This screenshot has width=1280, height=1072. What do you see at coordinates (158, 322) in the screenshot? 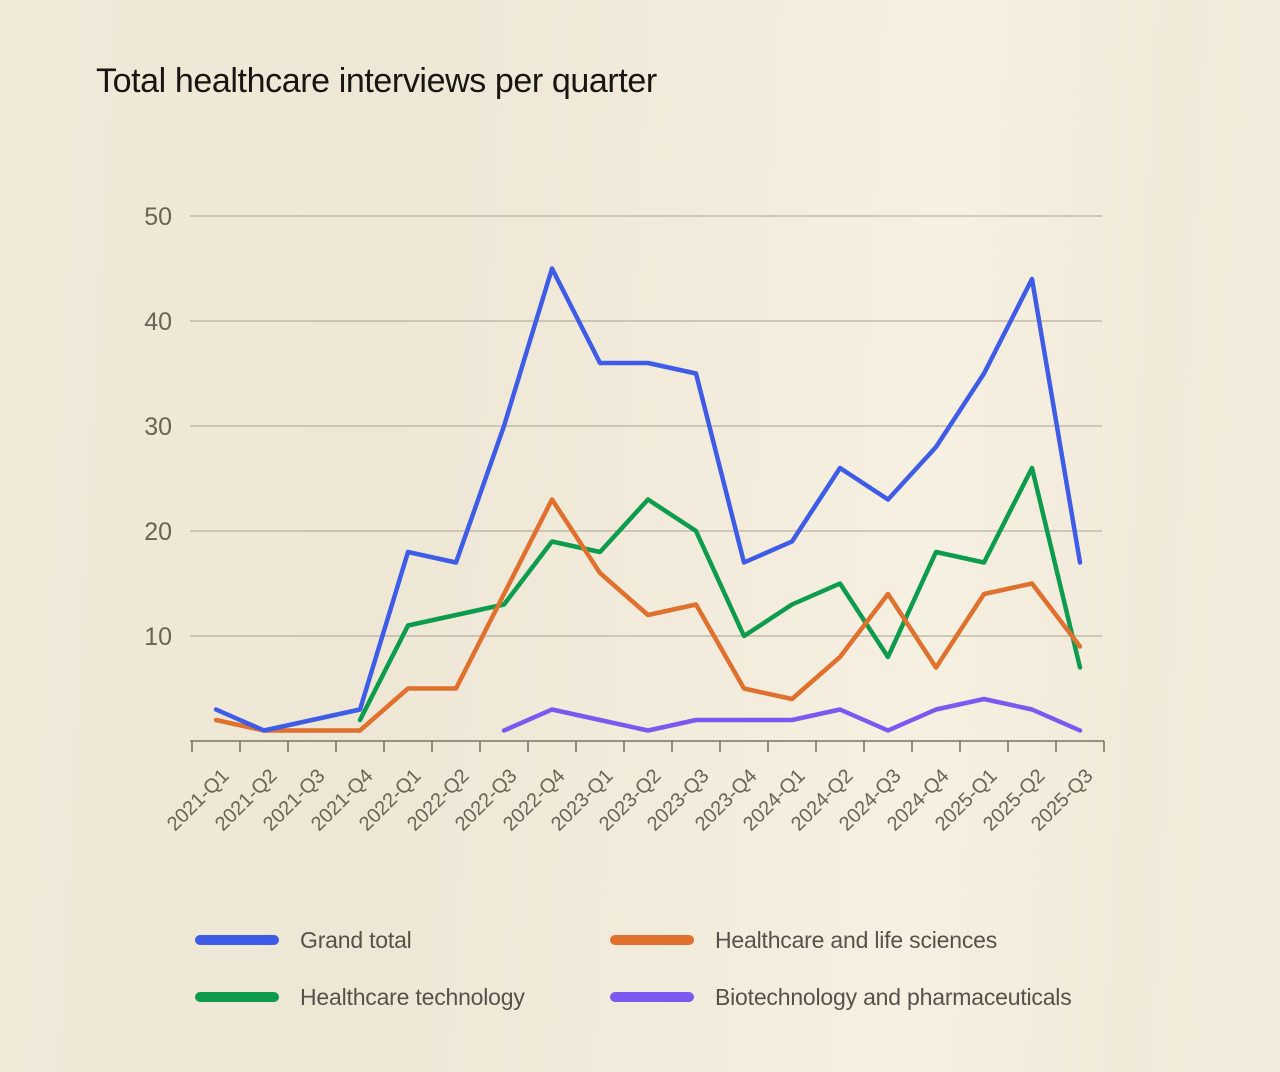
I see `y-tick-label: 40` at bounding box center [158, 322].